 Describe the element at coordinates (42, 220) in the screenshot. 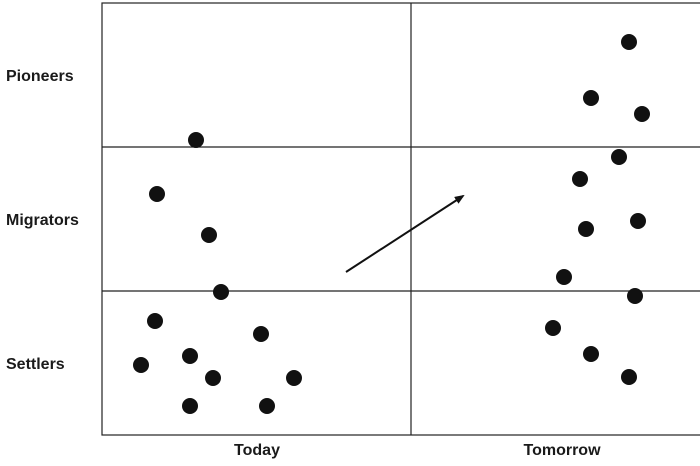

I see `row-label-migrators: Migrators` at that location.